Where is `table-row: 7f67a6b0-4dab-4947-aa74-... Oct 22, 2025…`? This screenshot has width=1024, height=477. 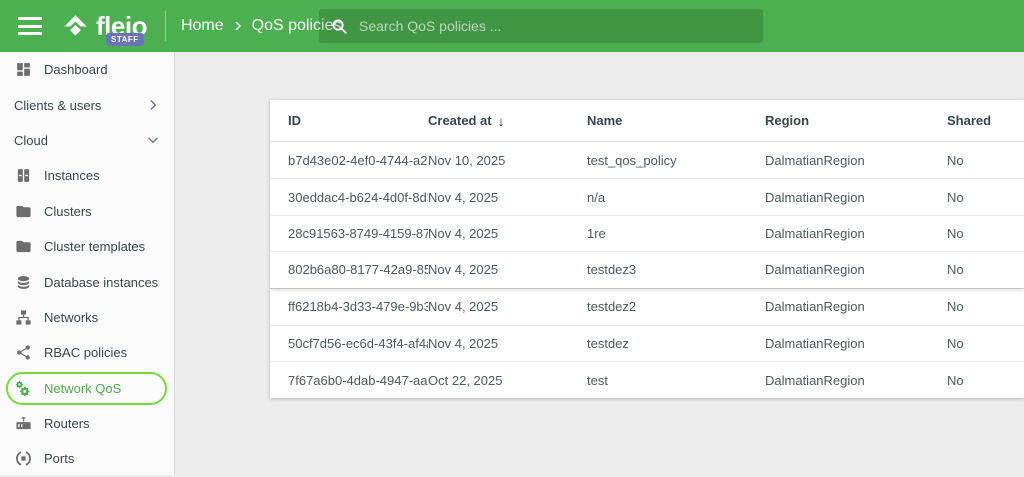 table-row: 7f67a6b0-4dab-4947-aa74-... Oct 22, 2025… is located at coordinates (647, 379).